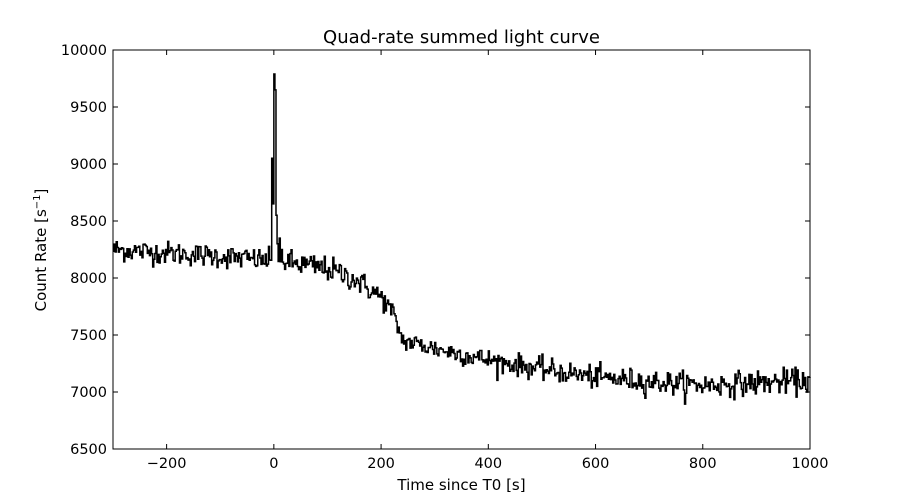 The image size is (900, 500). What do you see at coordinates (596, 464) in the screenshot?
I see `x-tick-label: 600` at bounding box center [596, 464].